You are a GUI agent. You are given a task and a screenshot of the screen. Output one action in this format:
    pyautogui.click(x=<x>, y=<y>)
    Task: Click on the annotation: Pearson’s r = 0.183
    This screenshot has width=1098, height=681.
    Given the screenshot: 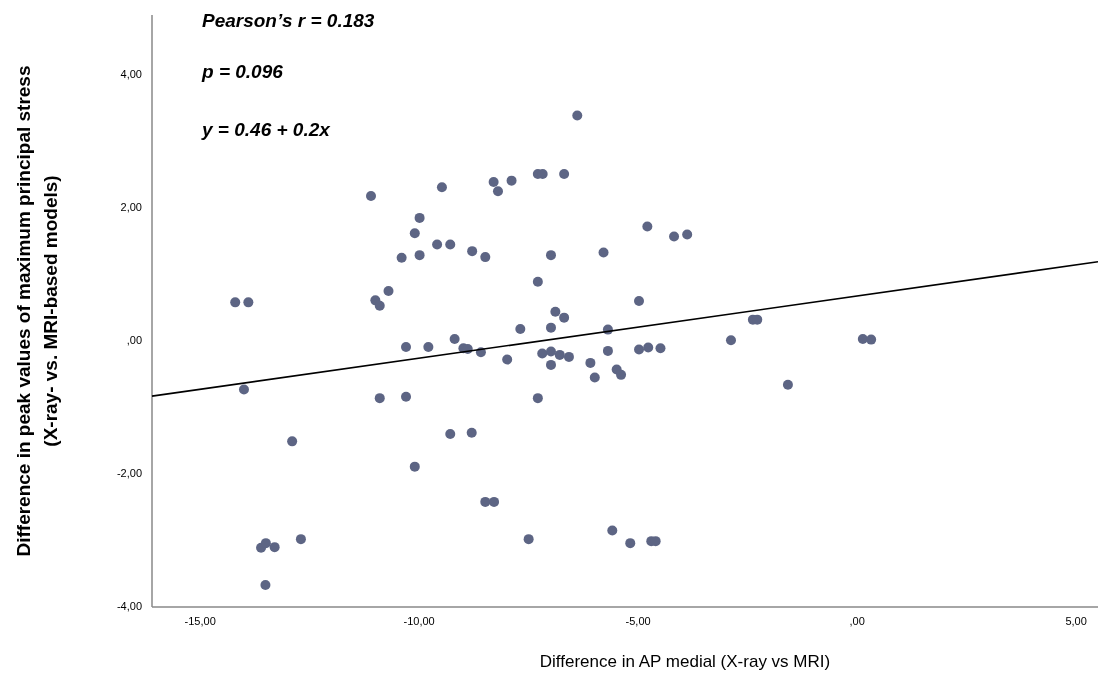 What is the action you would take?
    pyautogui.click(x=288, y=21)
    